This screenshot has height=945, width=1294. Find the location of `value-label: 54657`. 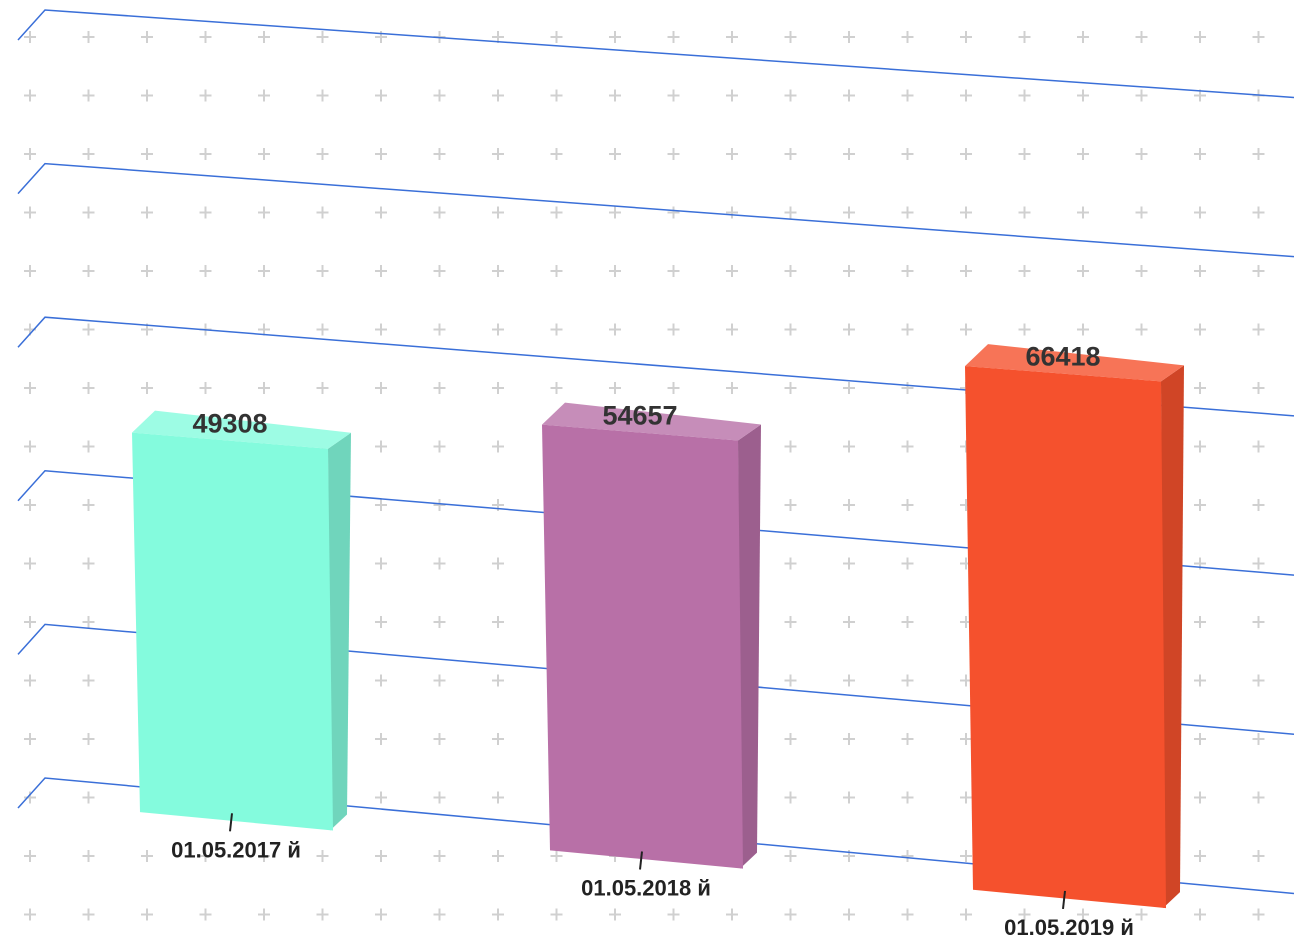

value-label: 54657 is located at coordinates (639, 416).